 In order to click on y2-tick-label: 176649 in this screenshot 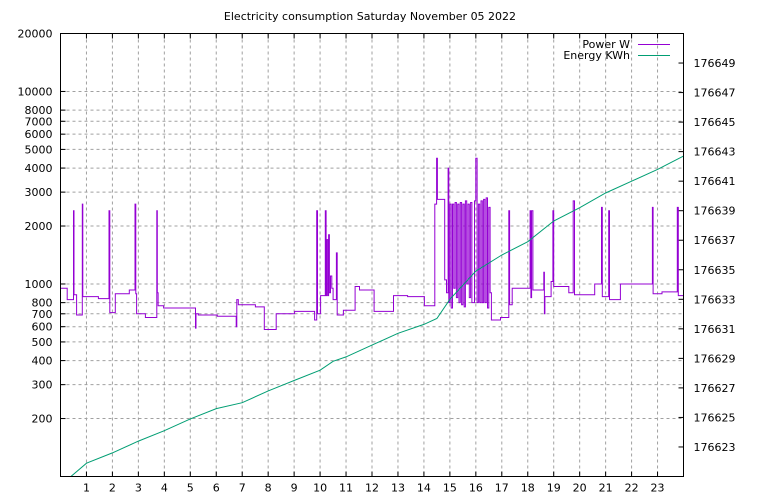, I will do `click(715, 63)`.